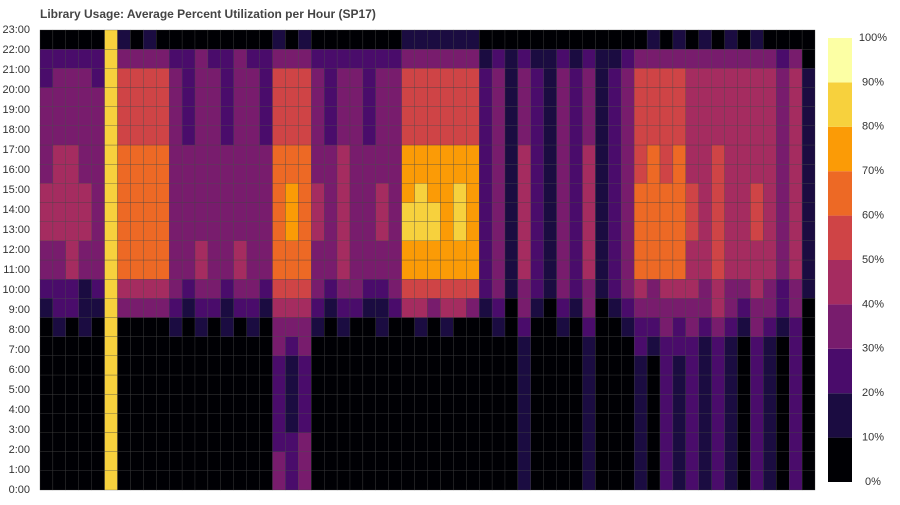  Describe the element at coordinates (873, 171) in the screenshot. I see `colorbar-tick-label: 70%` at that location.